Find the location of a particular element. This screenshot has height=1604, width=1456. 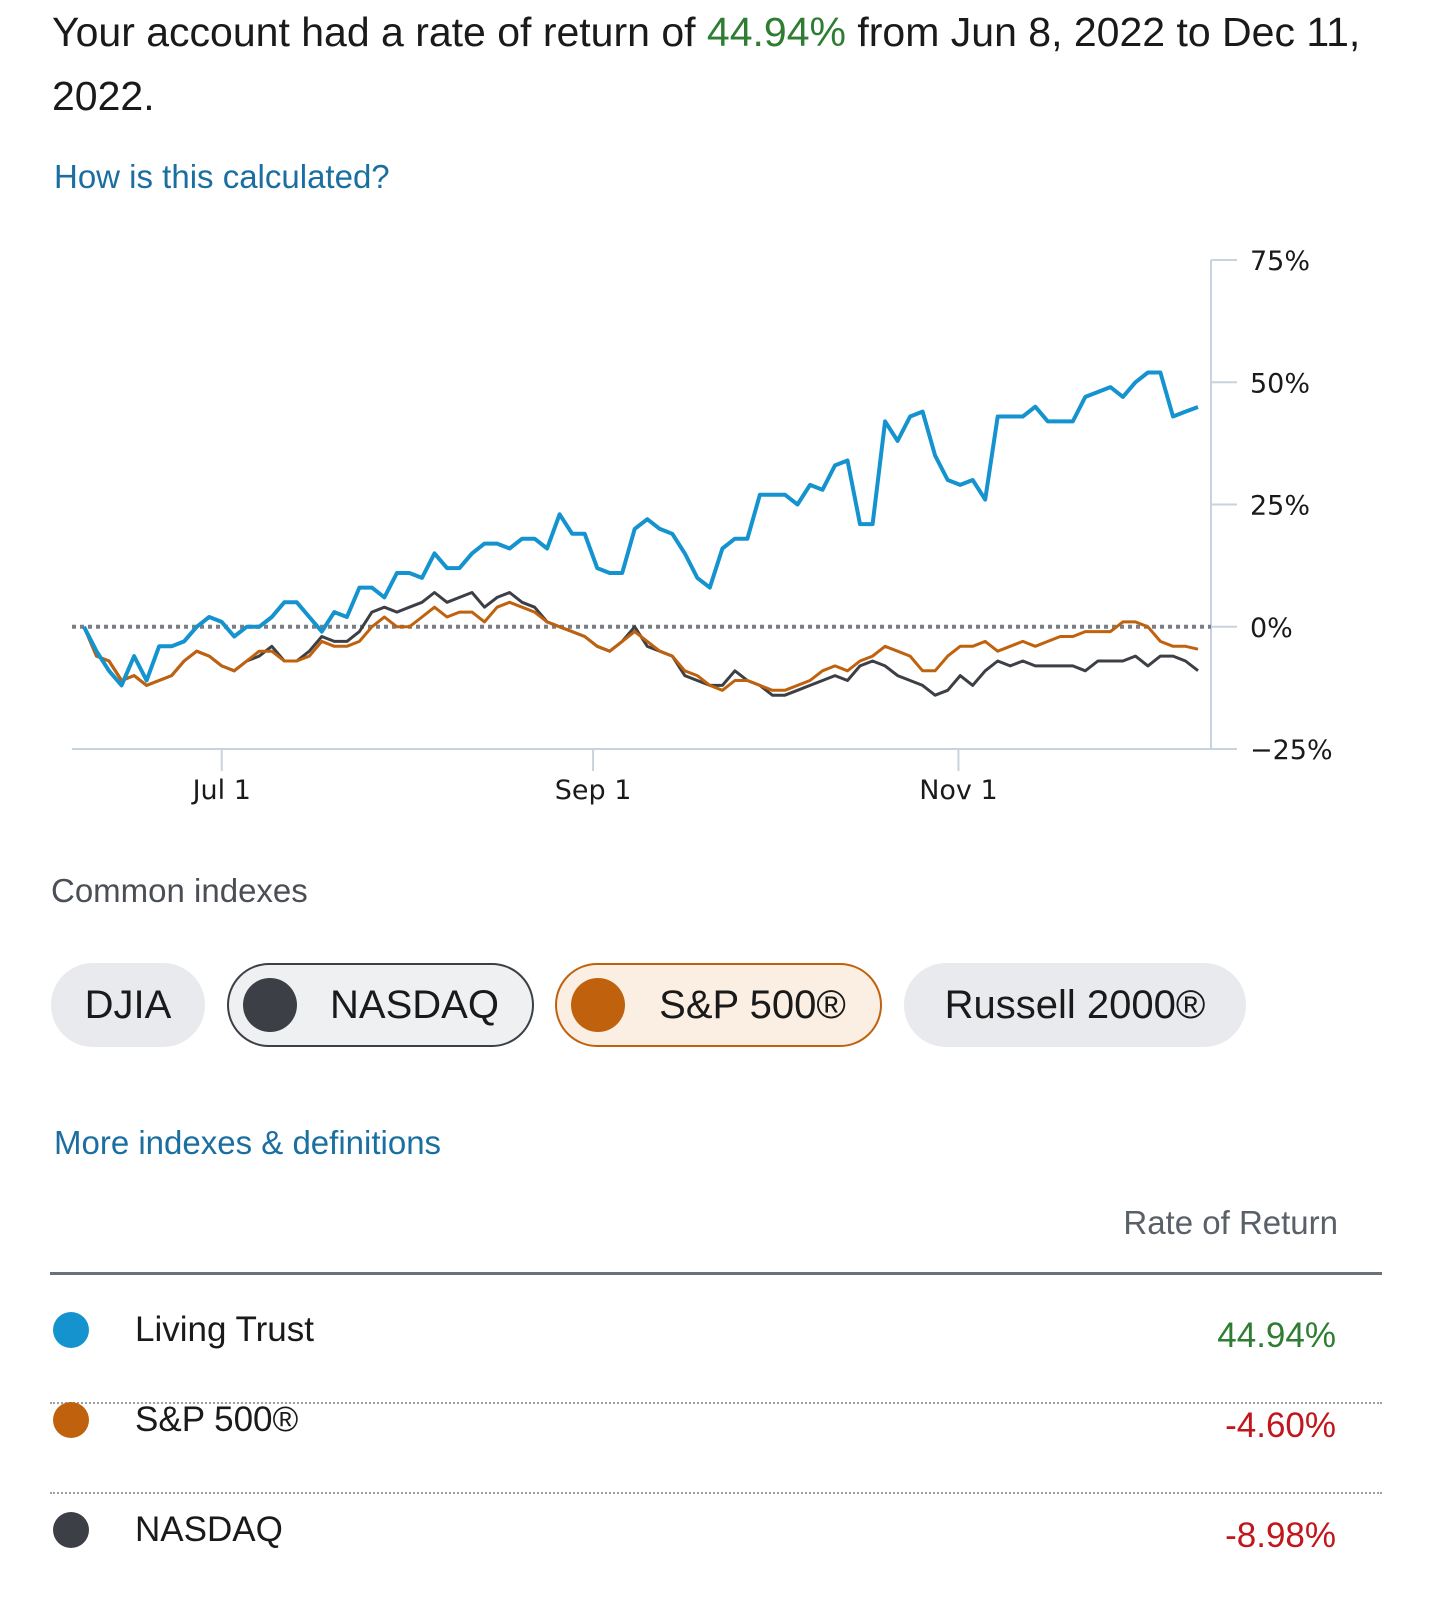

sp500-dot is located at coordinates (71, 1420).